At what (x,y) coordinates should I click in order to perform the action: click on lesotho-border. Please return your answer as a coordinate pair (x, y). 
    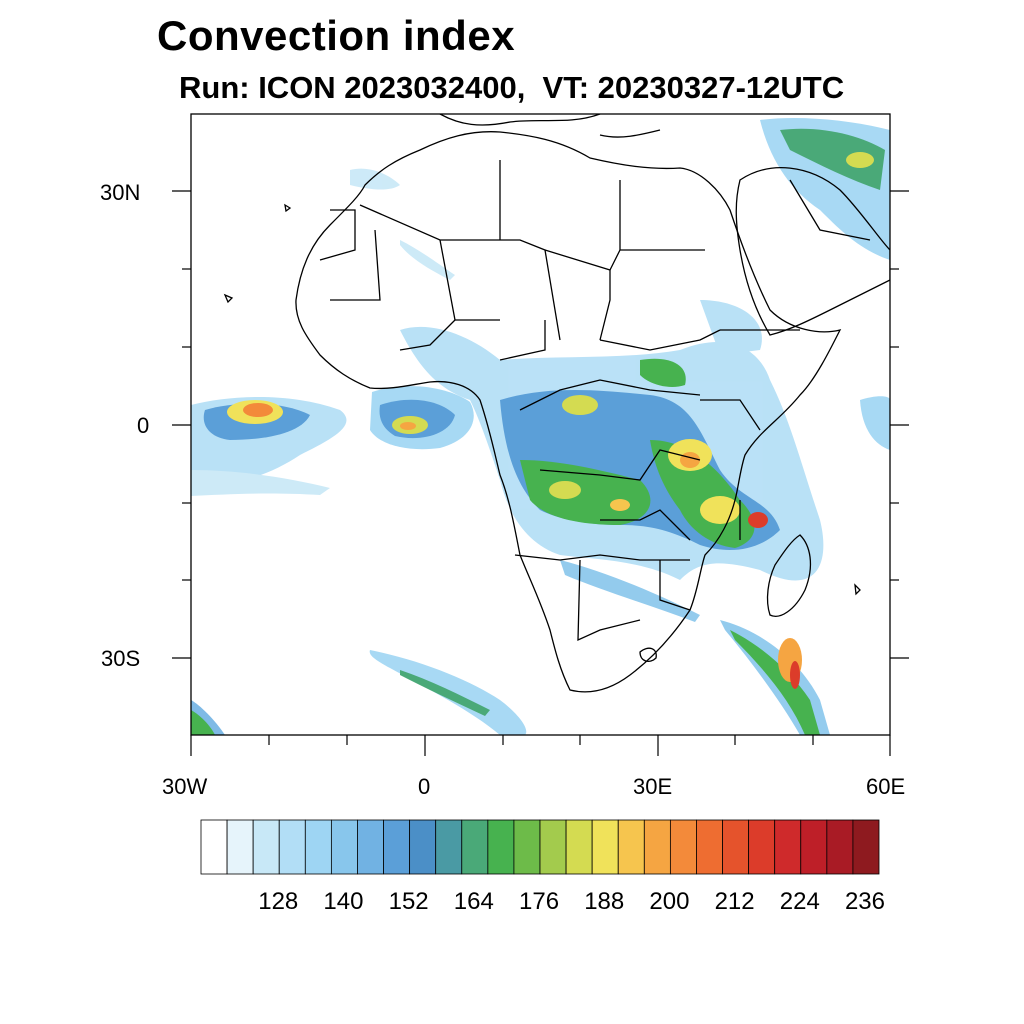
    Looking at the image, I should click on (648, 655).